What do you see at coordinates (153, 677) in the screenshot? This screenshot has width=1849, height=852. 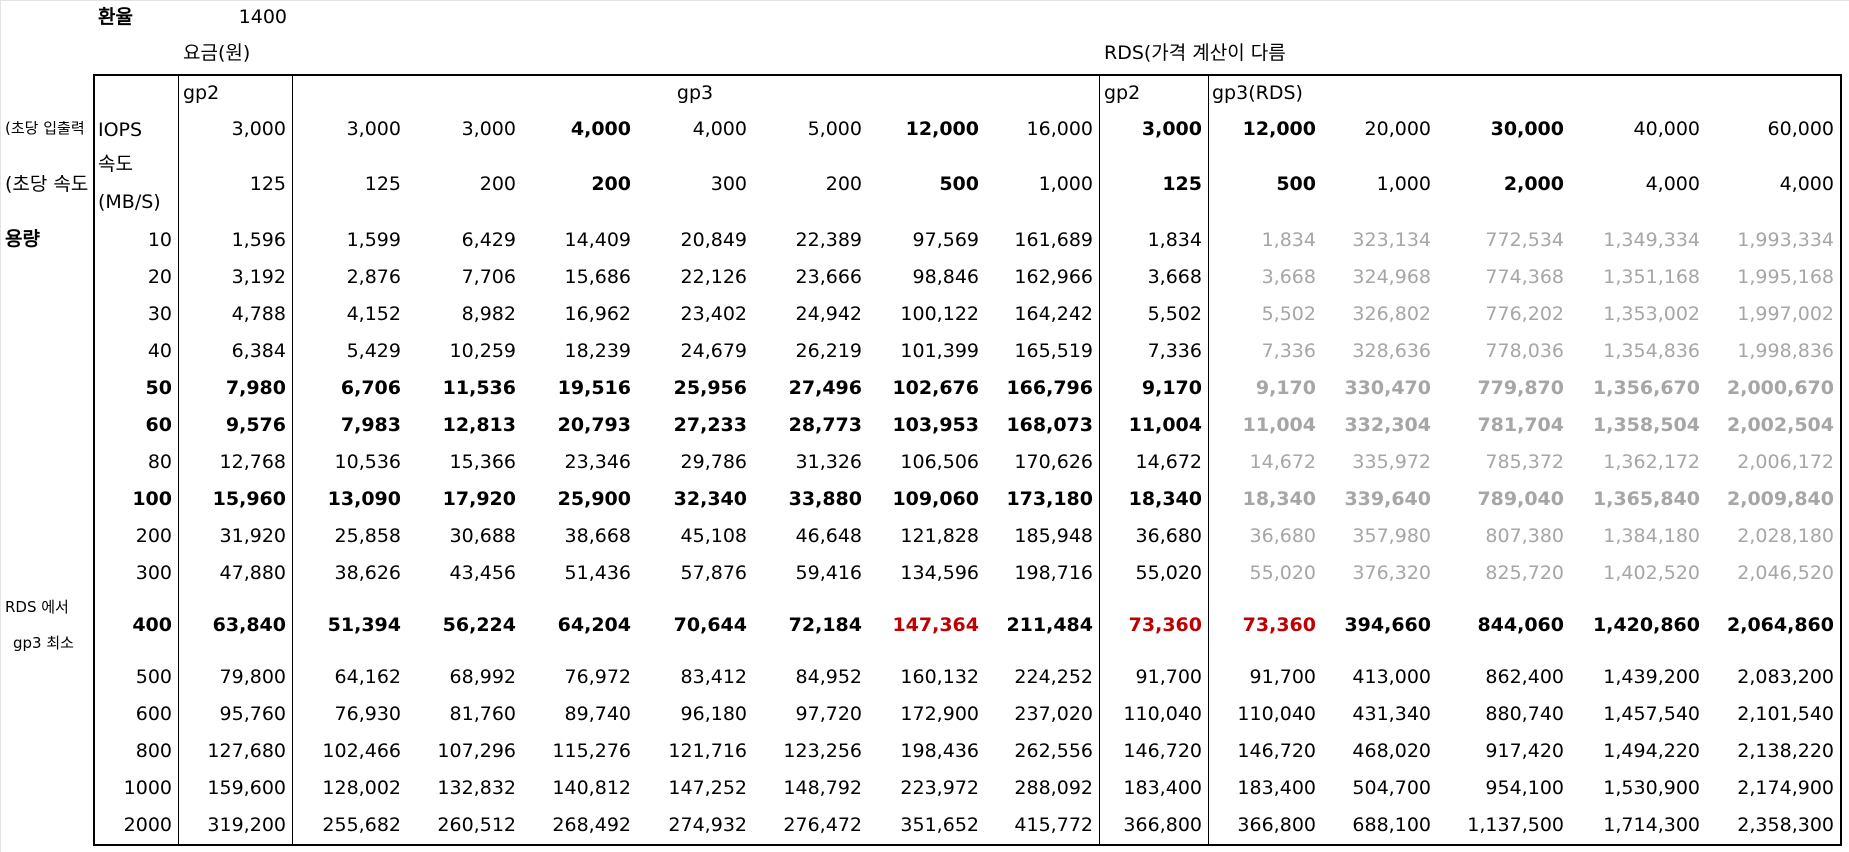 I see `capacity-cell: 500` at bounding box center [153, 677].